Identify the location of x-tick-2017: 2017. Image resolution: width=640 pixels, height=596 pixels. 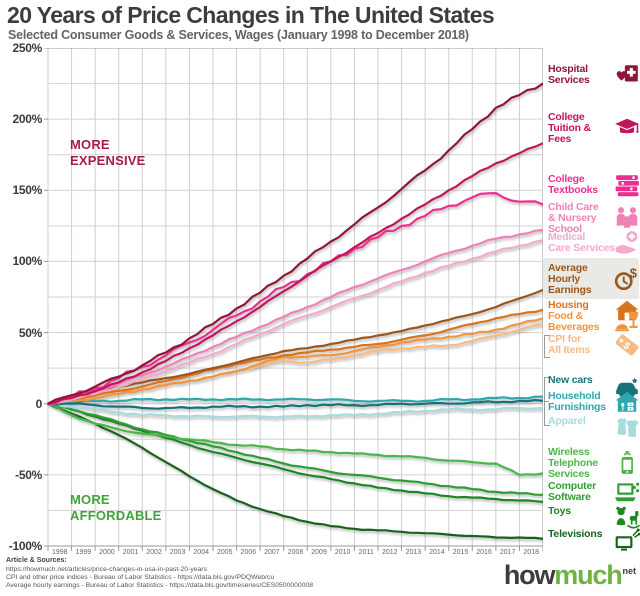
(507, 552).